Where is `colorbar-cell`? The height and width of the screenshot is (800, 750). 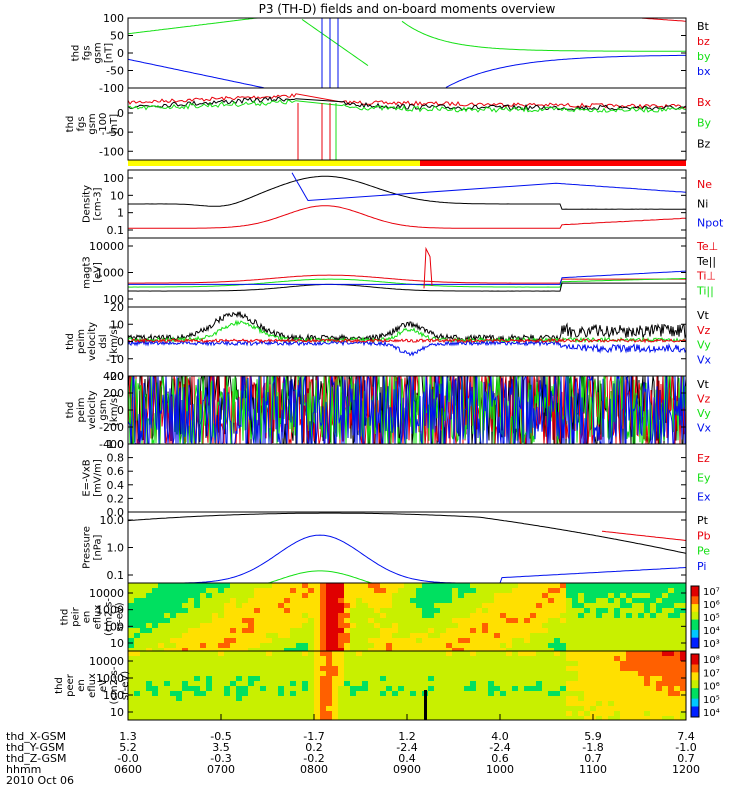 colorbar-cell is located at coordinates (695, 593).